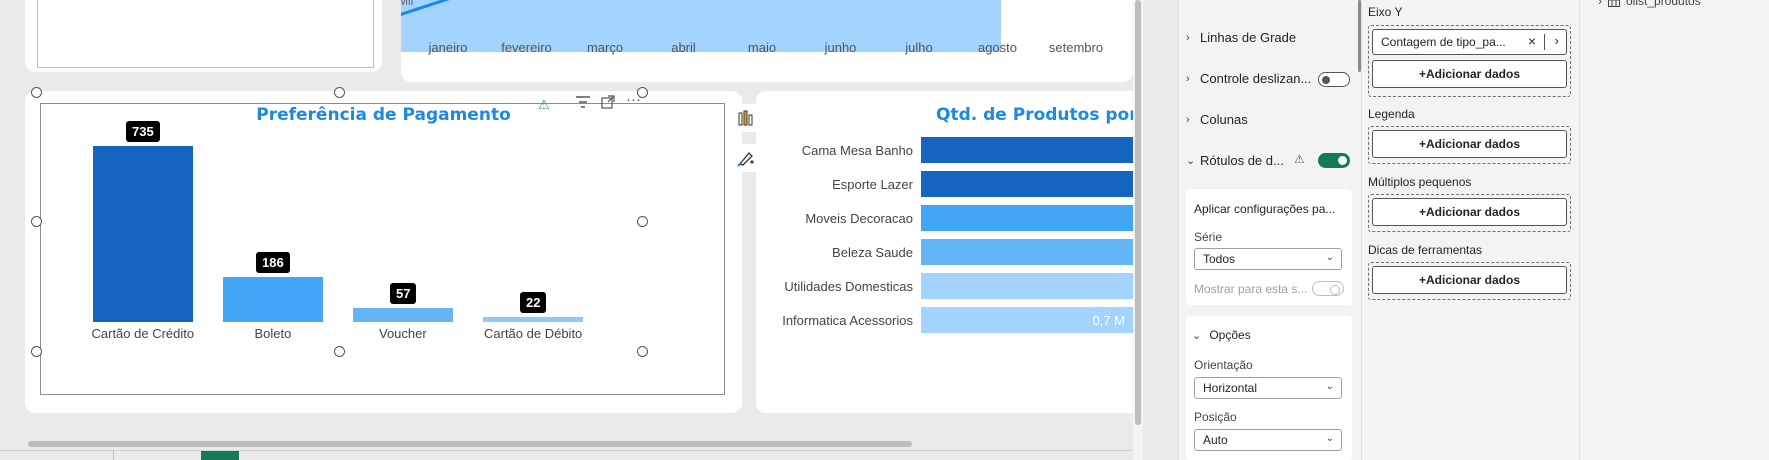  I want to click on remove-field-icon: ×, so click(1531, 41).